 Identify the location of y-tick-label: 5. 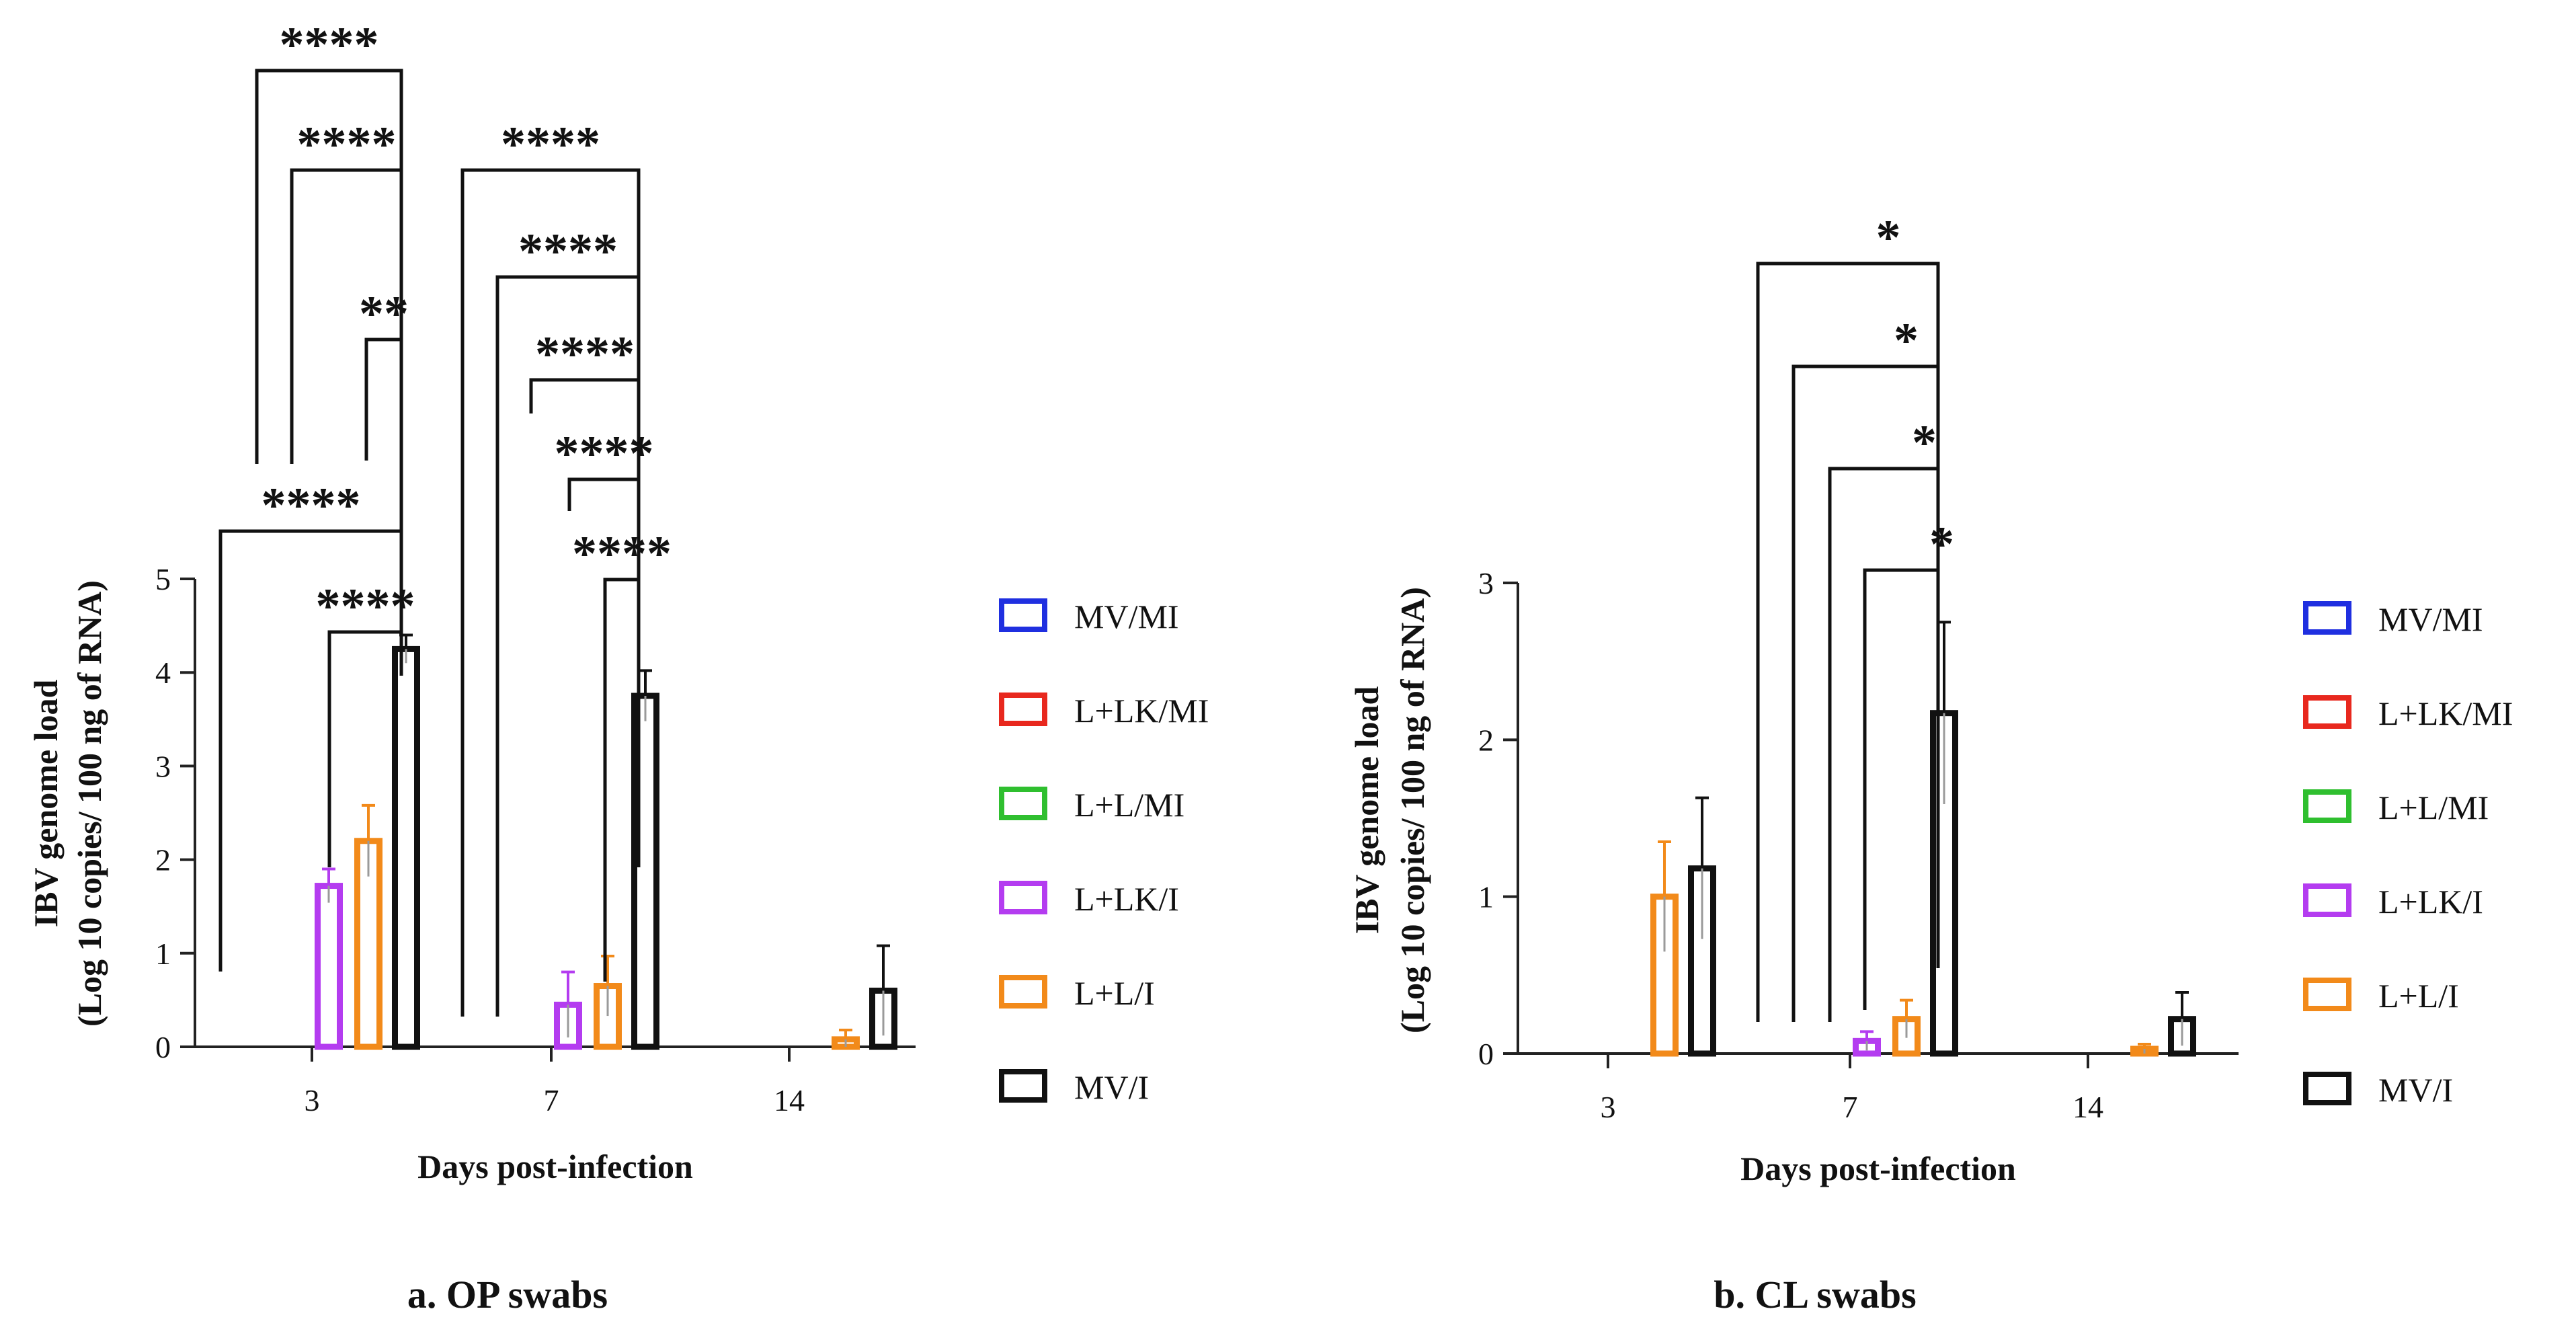
(163, 579).